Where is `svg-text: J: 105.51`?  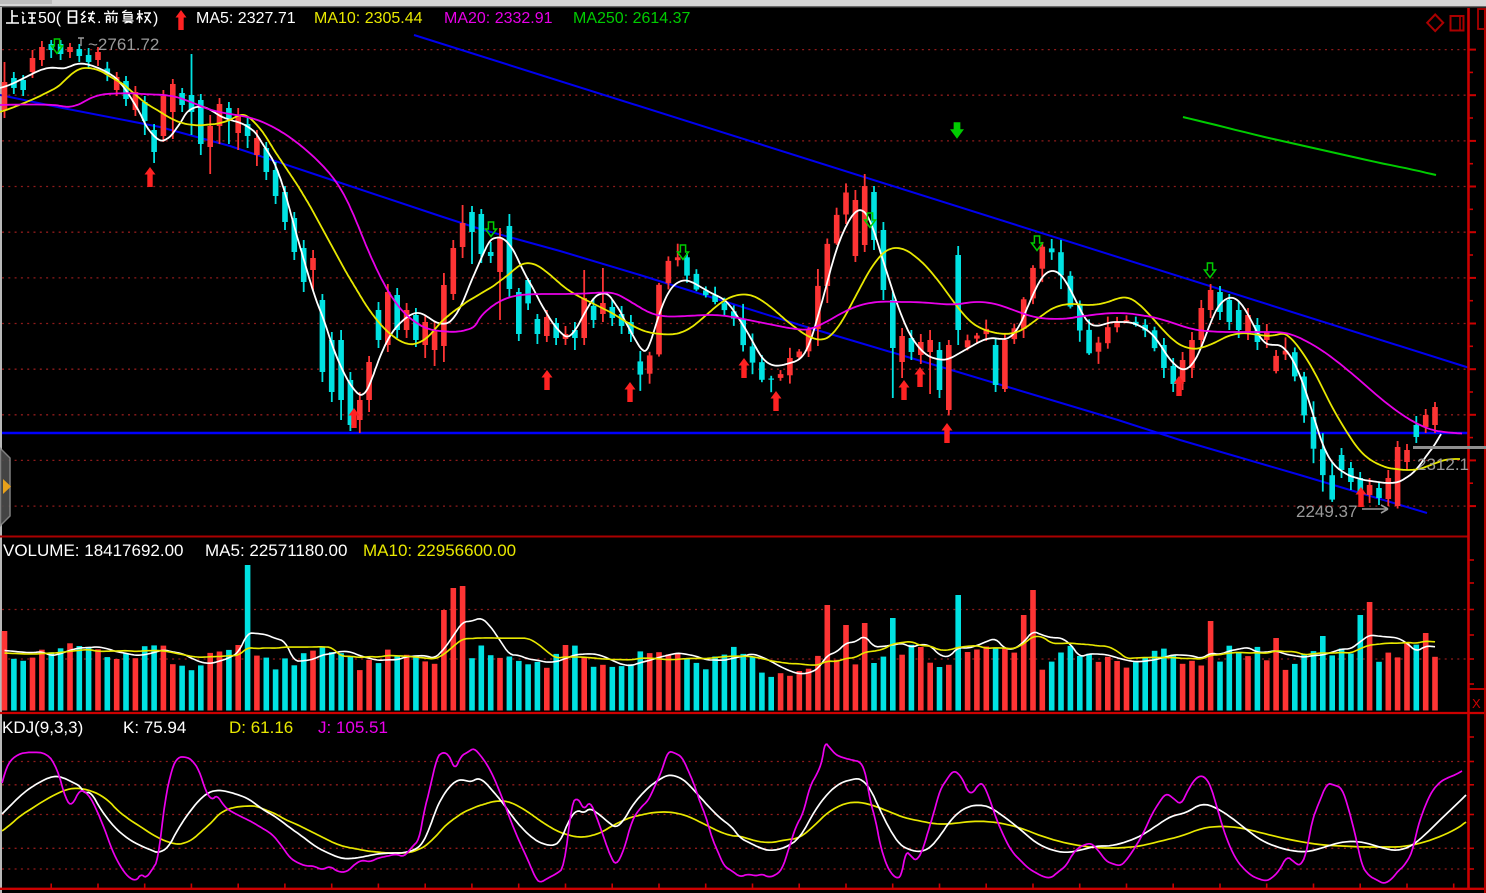 svg-text: J: 105.51 is located at coordinates (353, 727).